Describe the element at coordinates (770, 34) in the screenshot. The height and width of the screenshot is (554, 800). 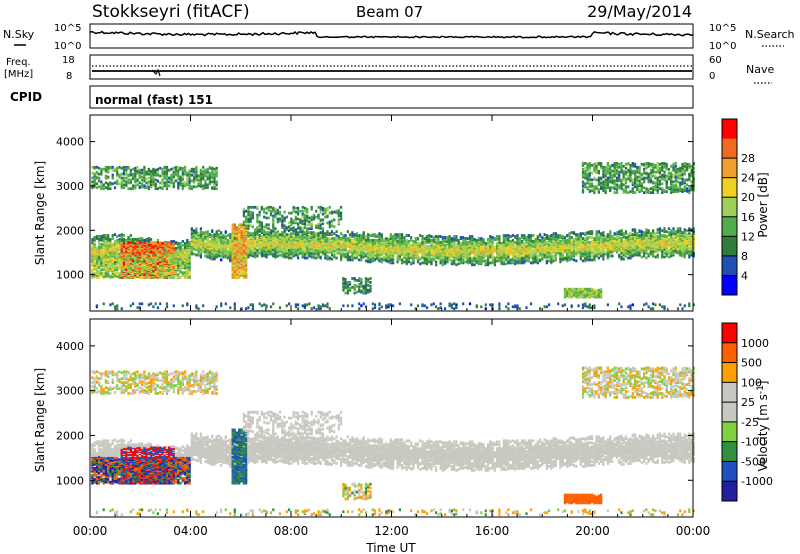
I see `nsearch-label: N.Search` at that location.